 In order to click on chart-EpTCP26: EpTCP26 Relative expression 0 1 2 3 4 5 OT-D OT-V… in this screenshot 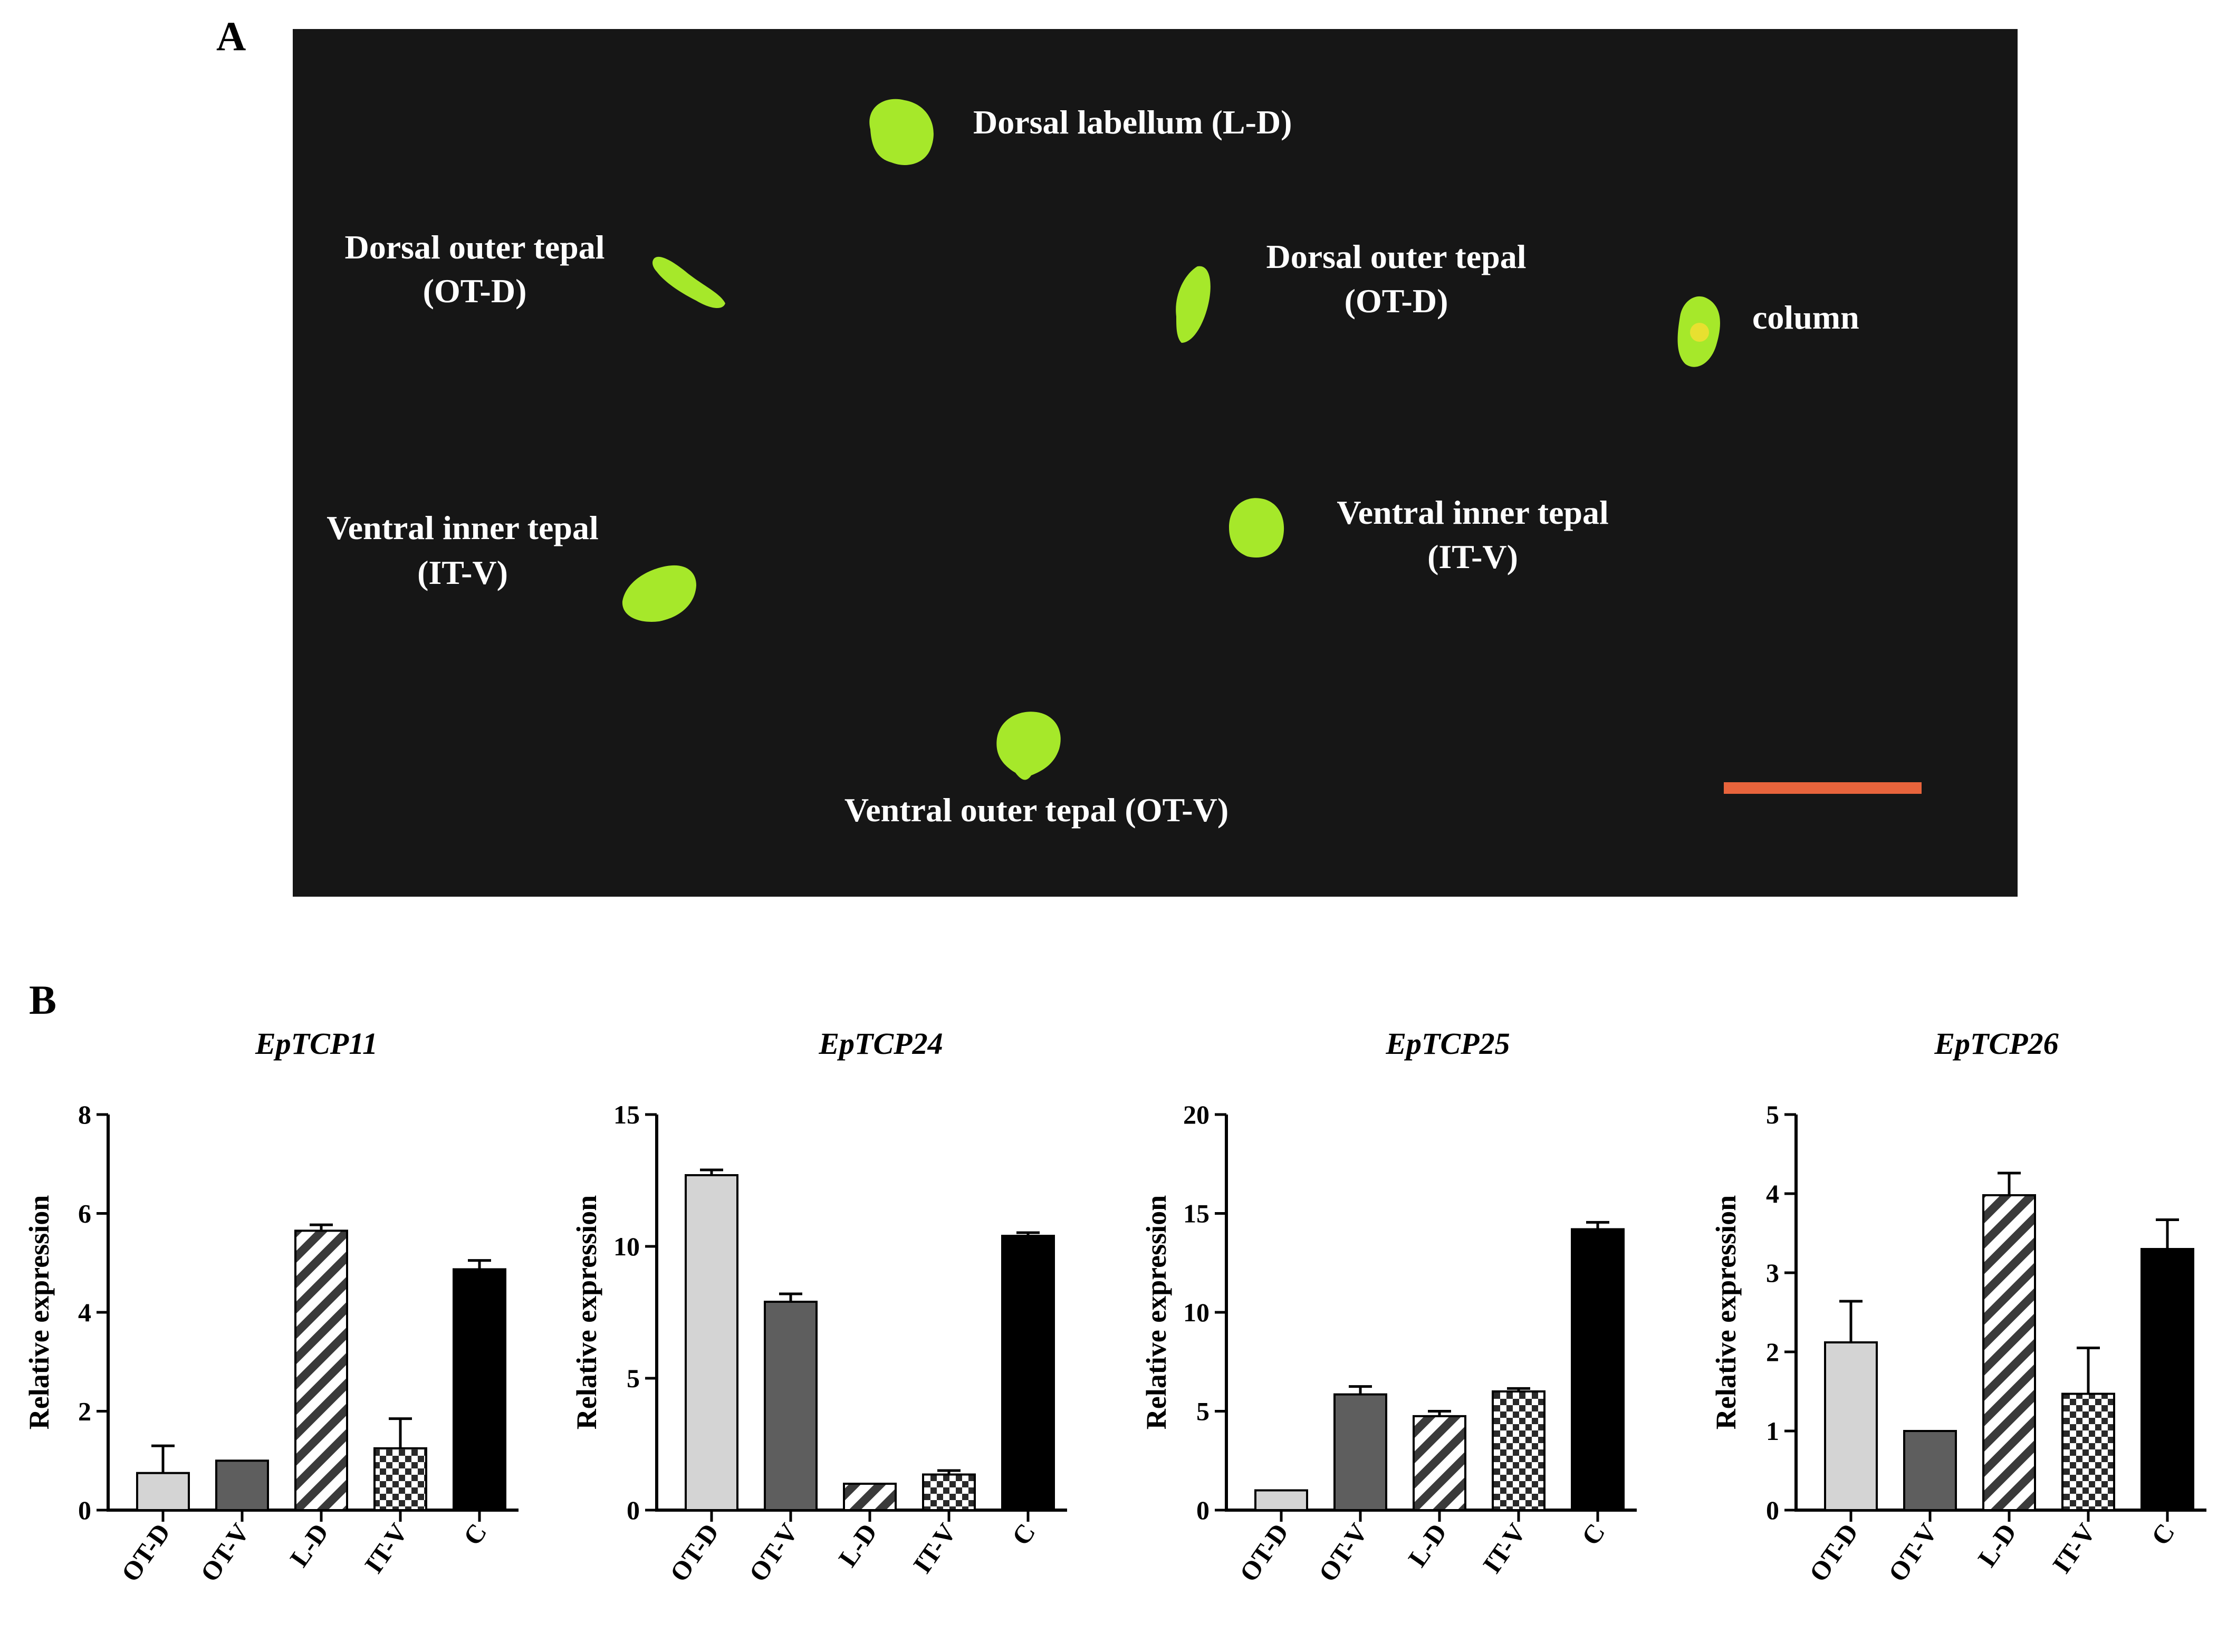, I will do `click(1958, 1306)`.